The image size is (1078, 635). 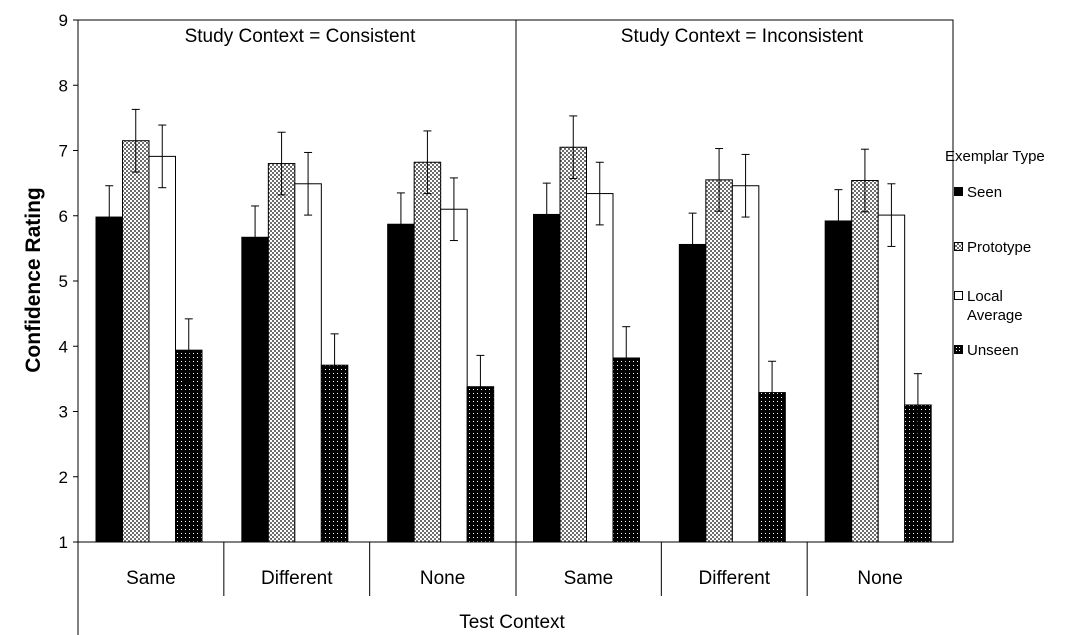 What do you see at coordinates (999, 247) in the screenshot?
I see `legend-label: Prototype` at bounding box center [999, 247].